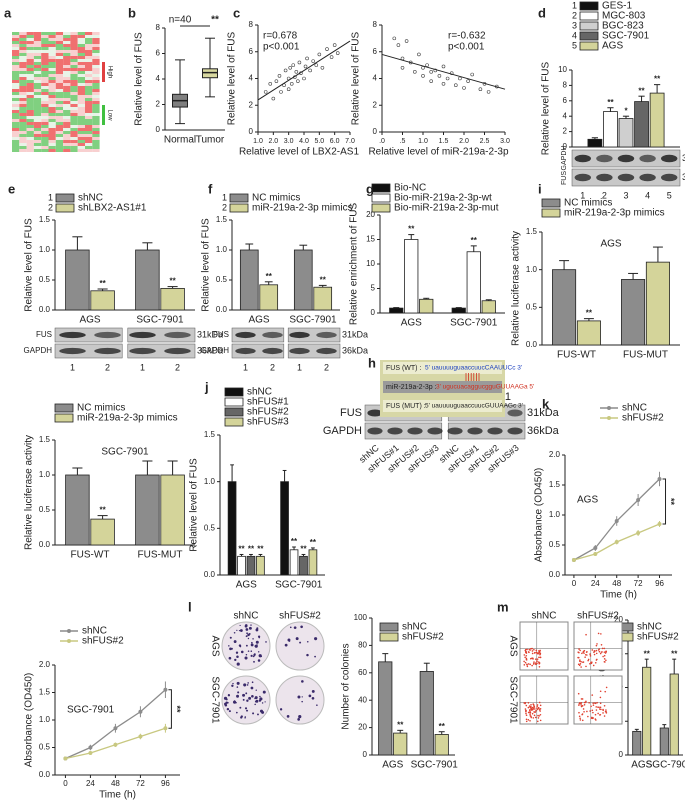 This screenshot has width=685, height=803. I want to click on x-tick-label: 96, so click(659, 583).